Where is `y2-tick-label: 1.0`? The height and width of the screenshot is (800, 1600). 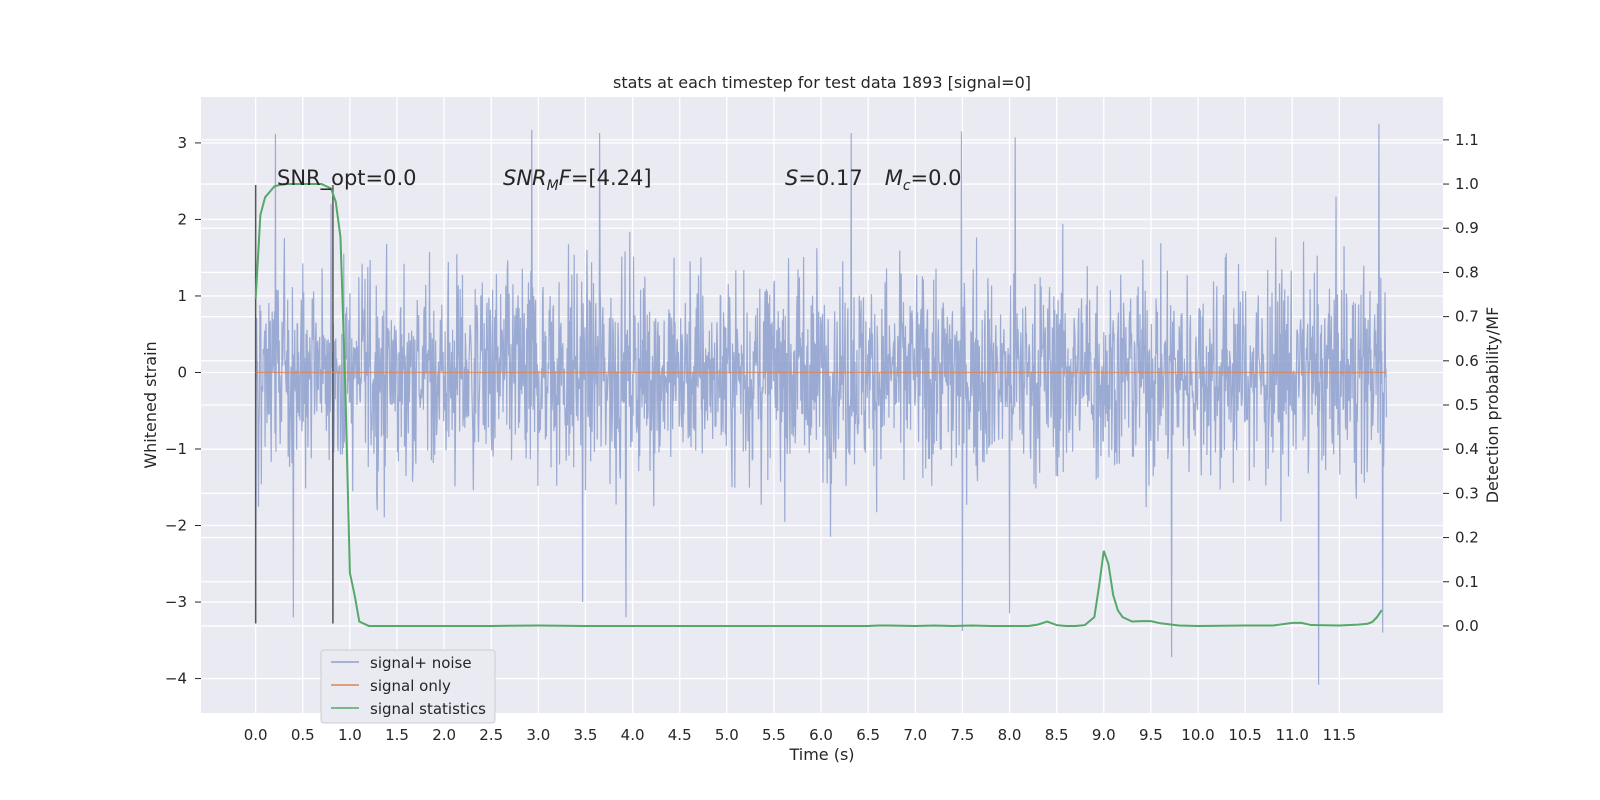
y2-tick-label: 1.0 is located at coordinates (1467, 184).